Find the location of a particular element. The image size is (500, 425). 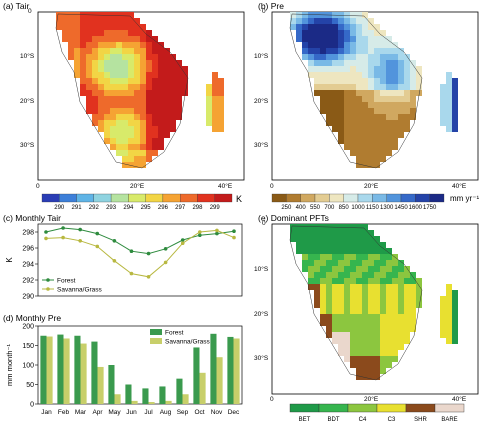

panel-b-title: (b) Pre is located at coordinates (271, 6).